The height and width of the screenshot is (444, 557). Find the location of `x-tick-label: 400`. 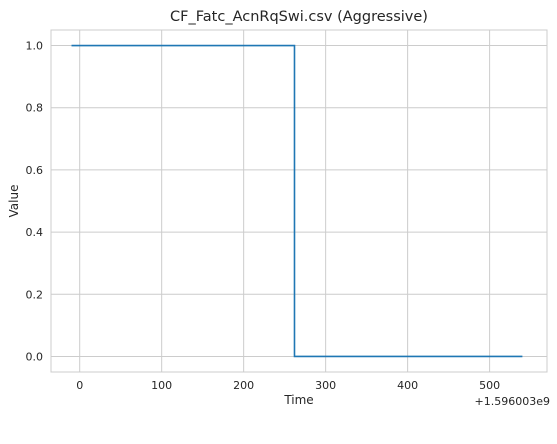

x-tick-label: 400 is located at coordinates (407, 385).